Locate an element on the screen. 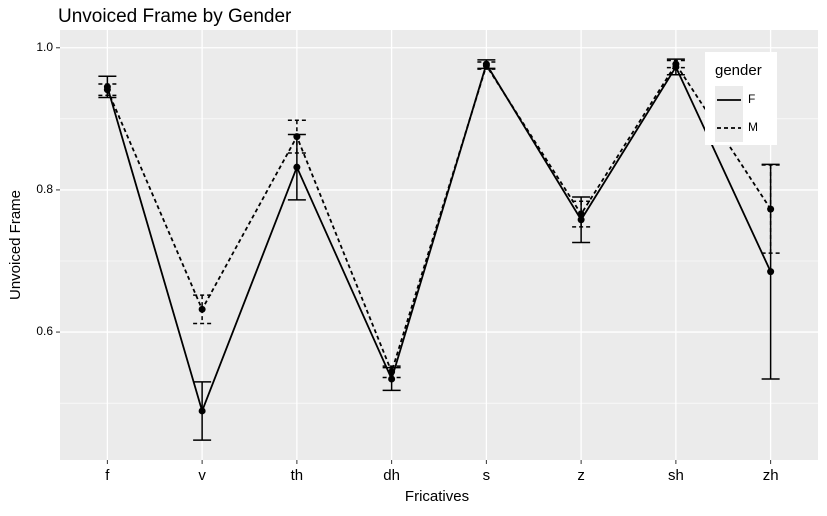 The height and width of the screenshot is (516, 827). y-tick-label: 0.6 is located at coordinates (44, 331).